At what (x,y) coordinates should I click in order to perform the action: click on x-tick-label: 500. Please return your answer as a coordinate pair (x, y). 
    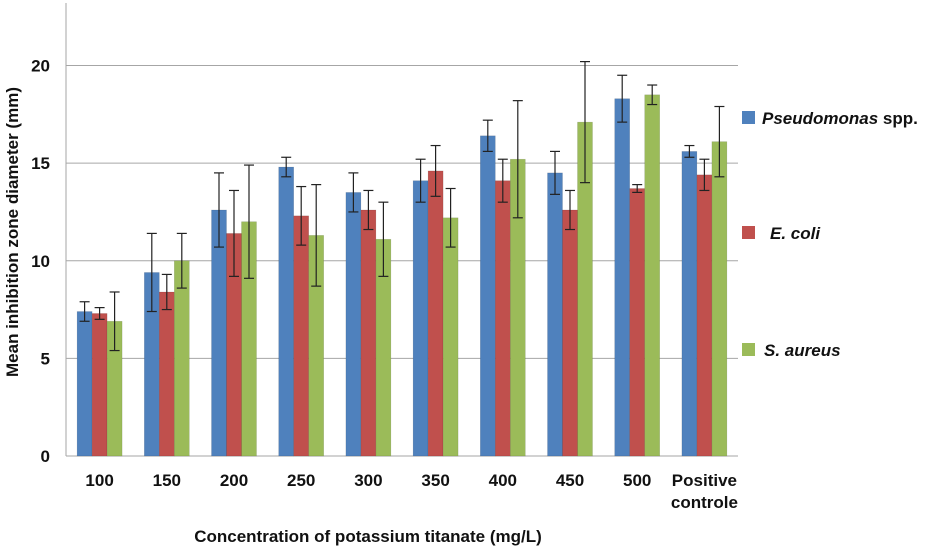
    Looking at the image, I should click on (637, 480).